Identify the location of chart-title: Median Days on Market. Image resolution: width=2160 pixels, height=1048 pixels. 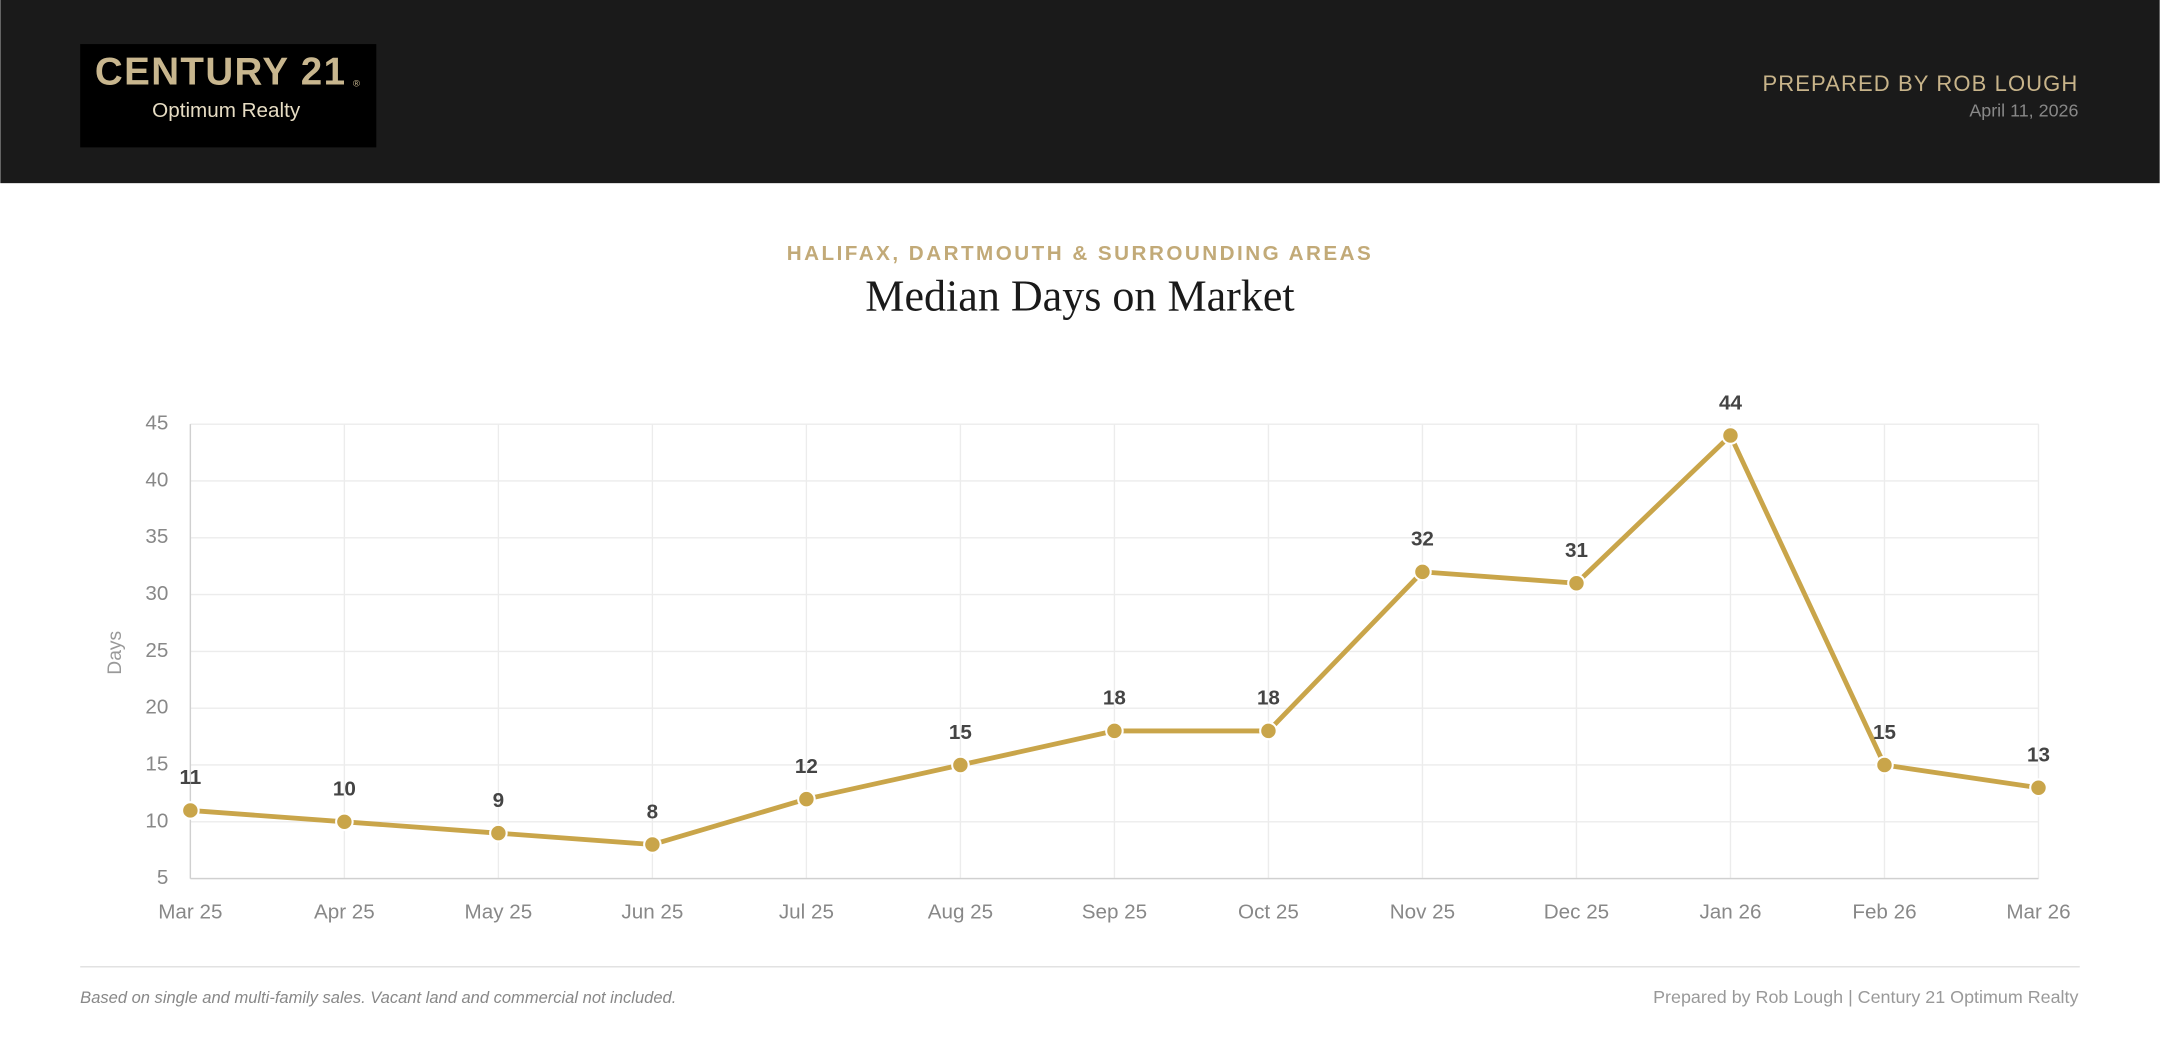
(1079, 295).